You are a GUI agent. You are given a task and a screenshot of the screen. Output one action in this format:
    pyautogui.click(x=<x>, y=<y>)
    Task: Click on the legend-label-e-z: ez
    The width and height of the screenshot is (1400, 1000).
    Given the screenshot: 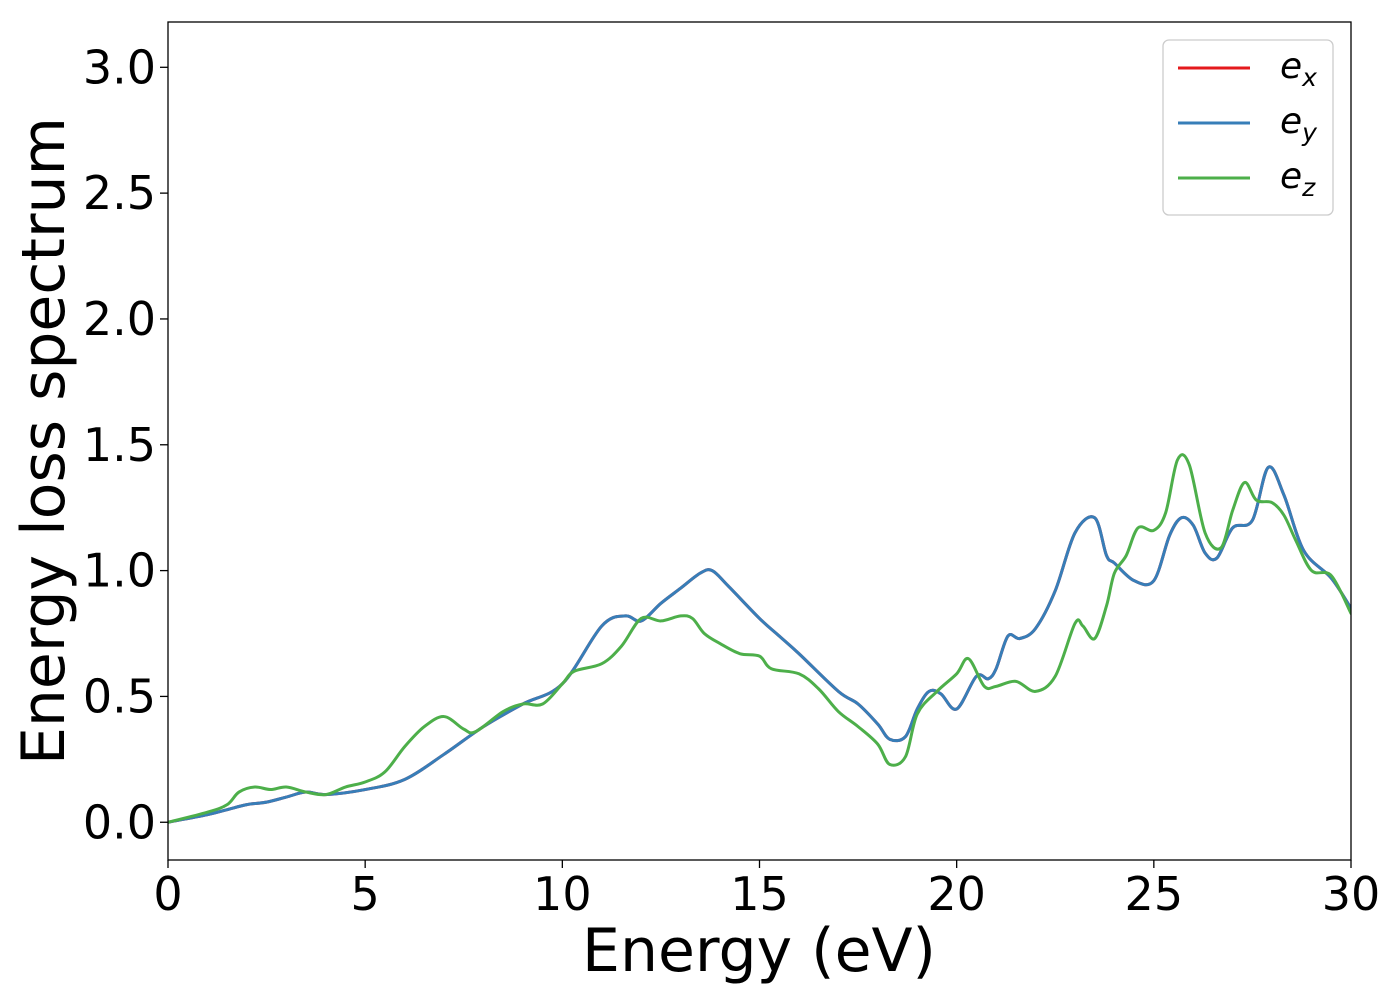 What is the action you would take?
    pyautogui.click(x=1298, y=179)
    